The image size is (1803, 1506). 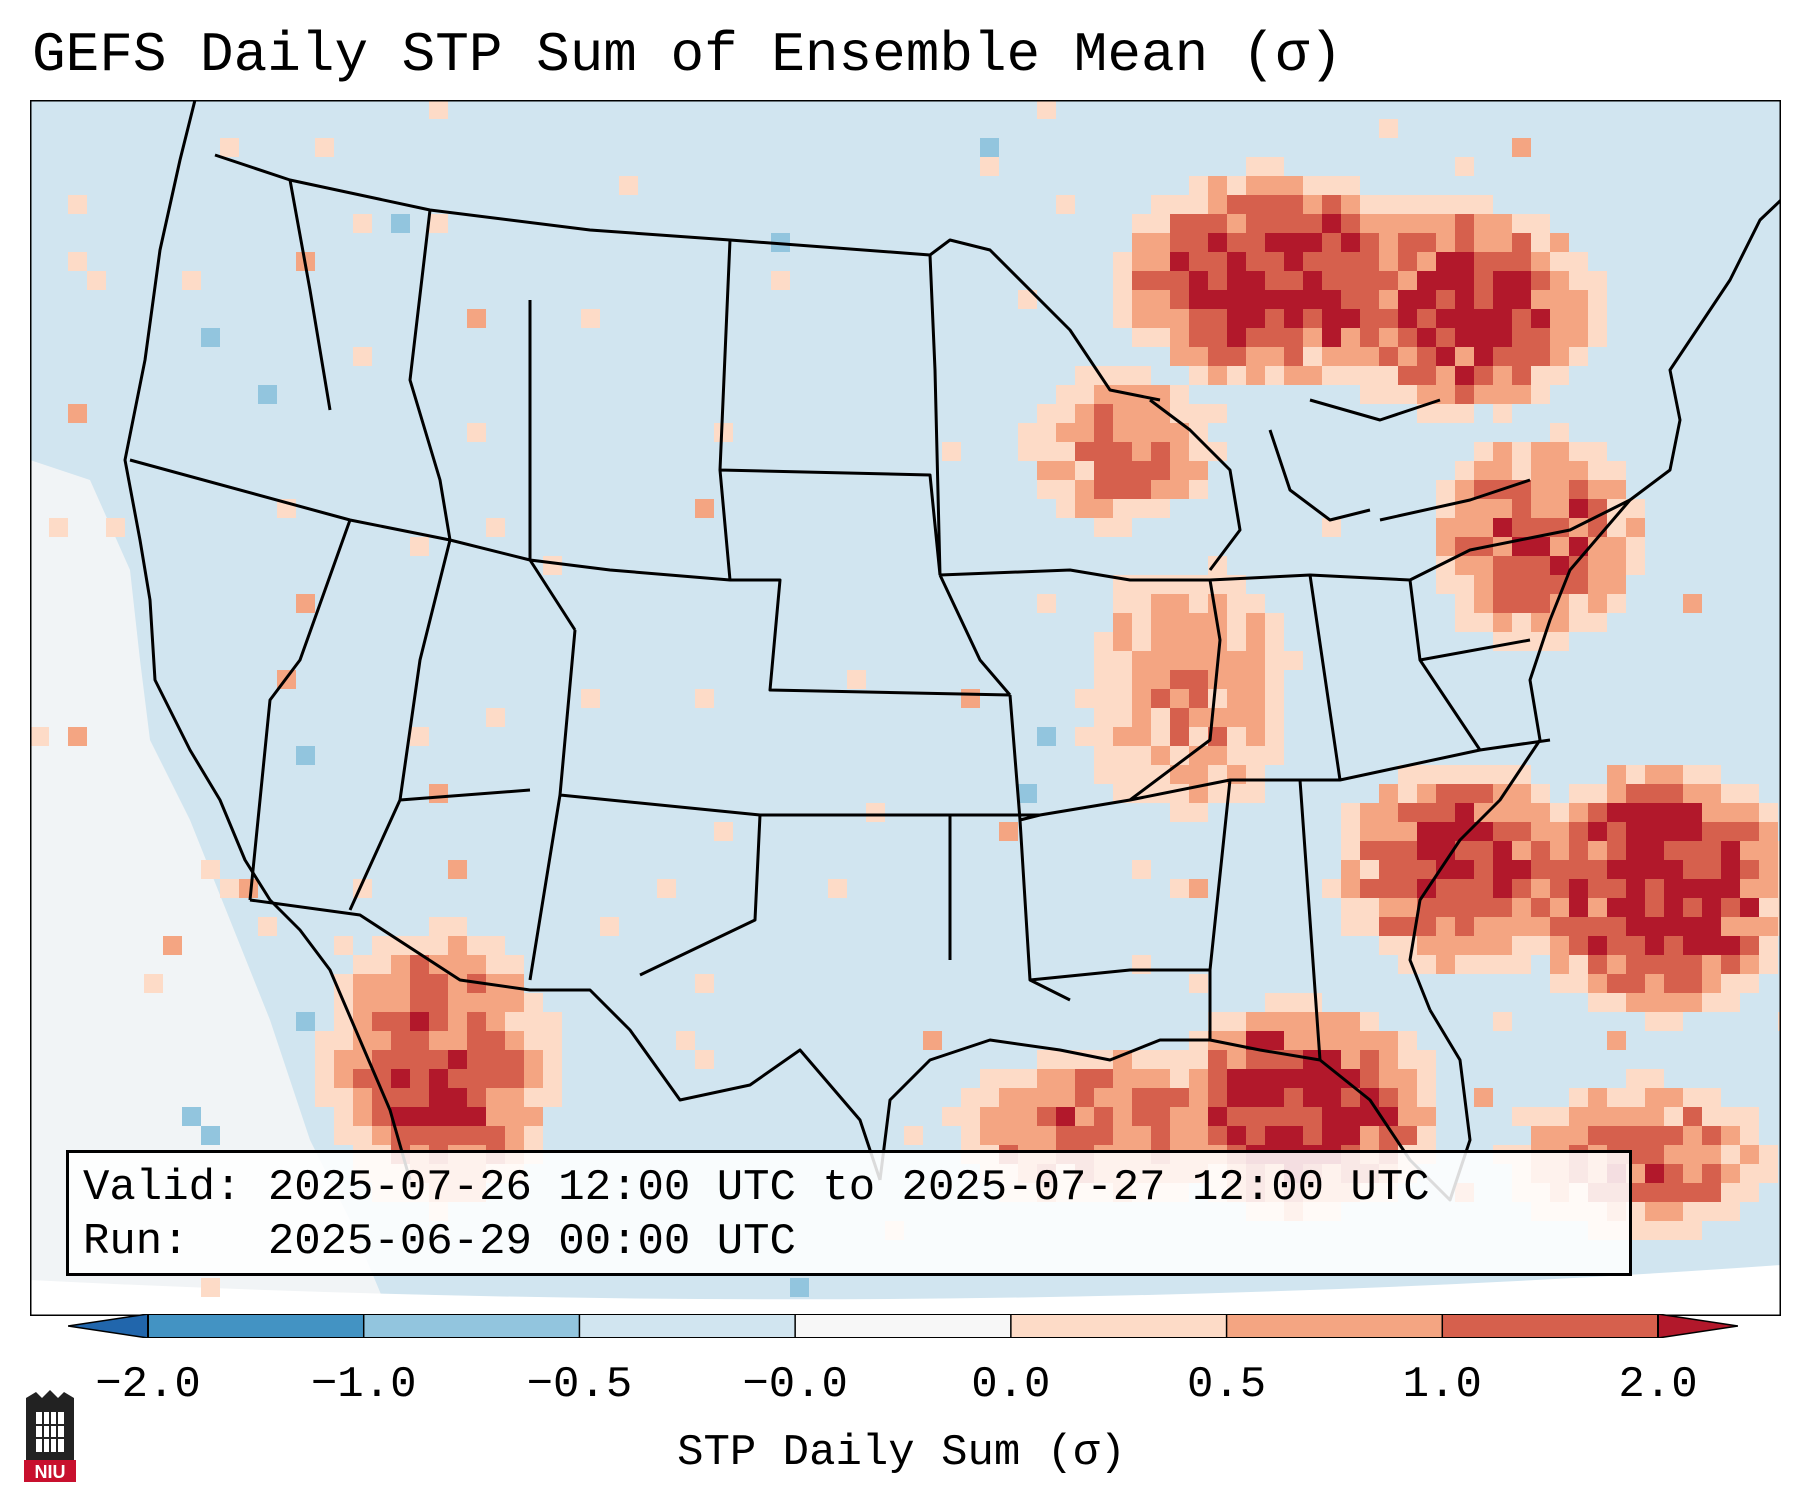 What do you see at coordinates (50, 1472) in the screenshot?
I see `niu-logo-text: NIU` at bounding box center [50, 1472].